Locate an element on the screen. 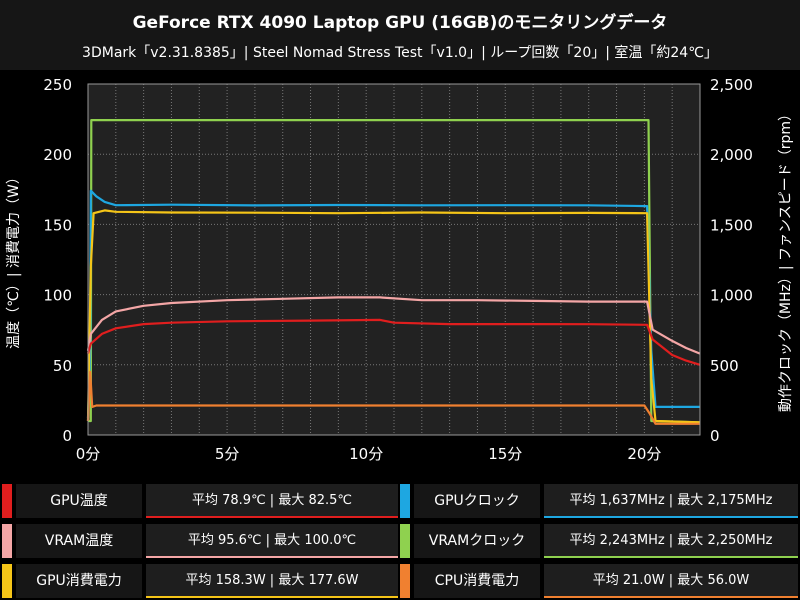 This screenshot has height=600, width=800. x-tick-label: 5分 is located at coordinates (227, 454).